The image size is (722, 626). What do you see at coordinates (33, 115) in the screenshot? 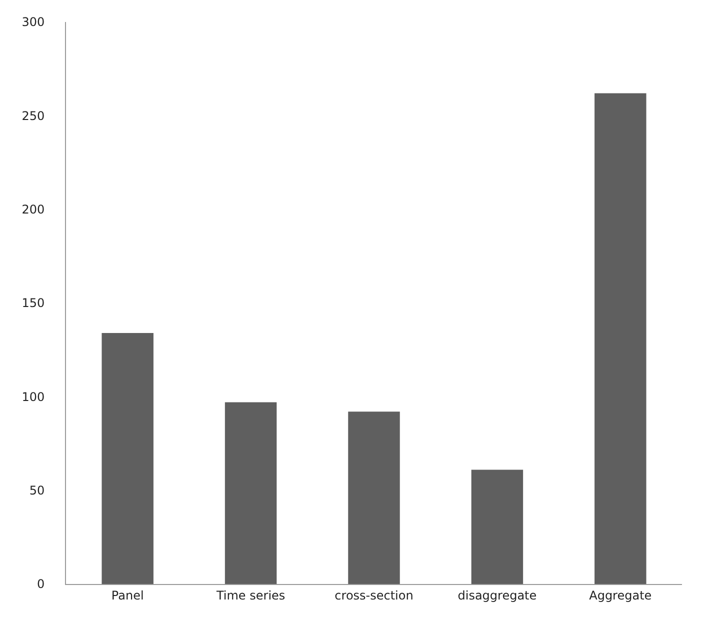
I see `y-tick-label: 250` at bounding box center [33, 115].